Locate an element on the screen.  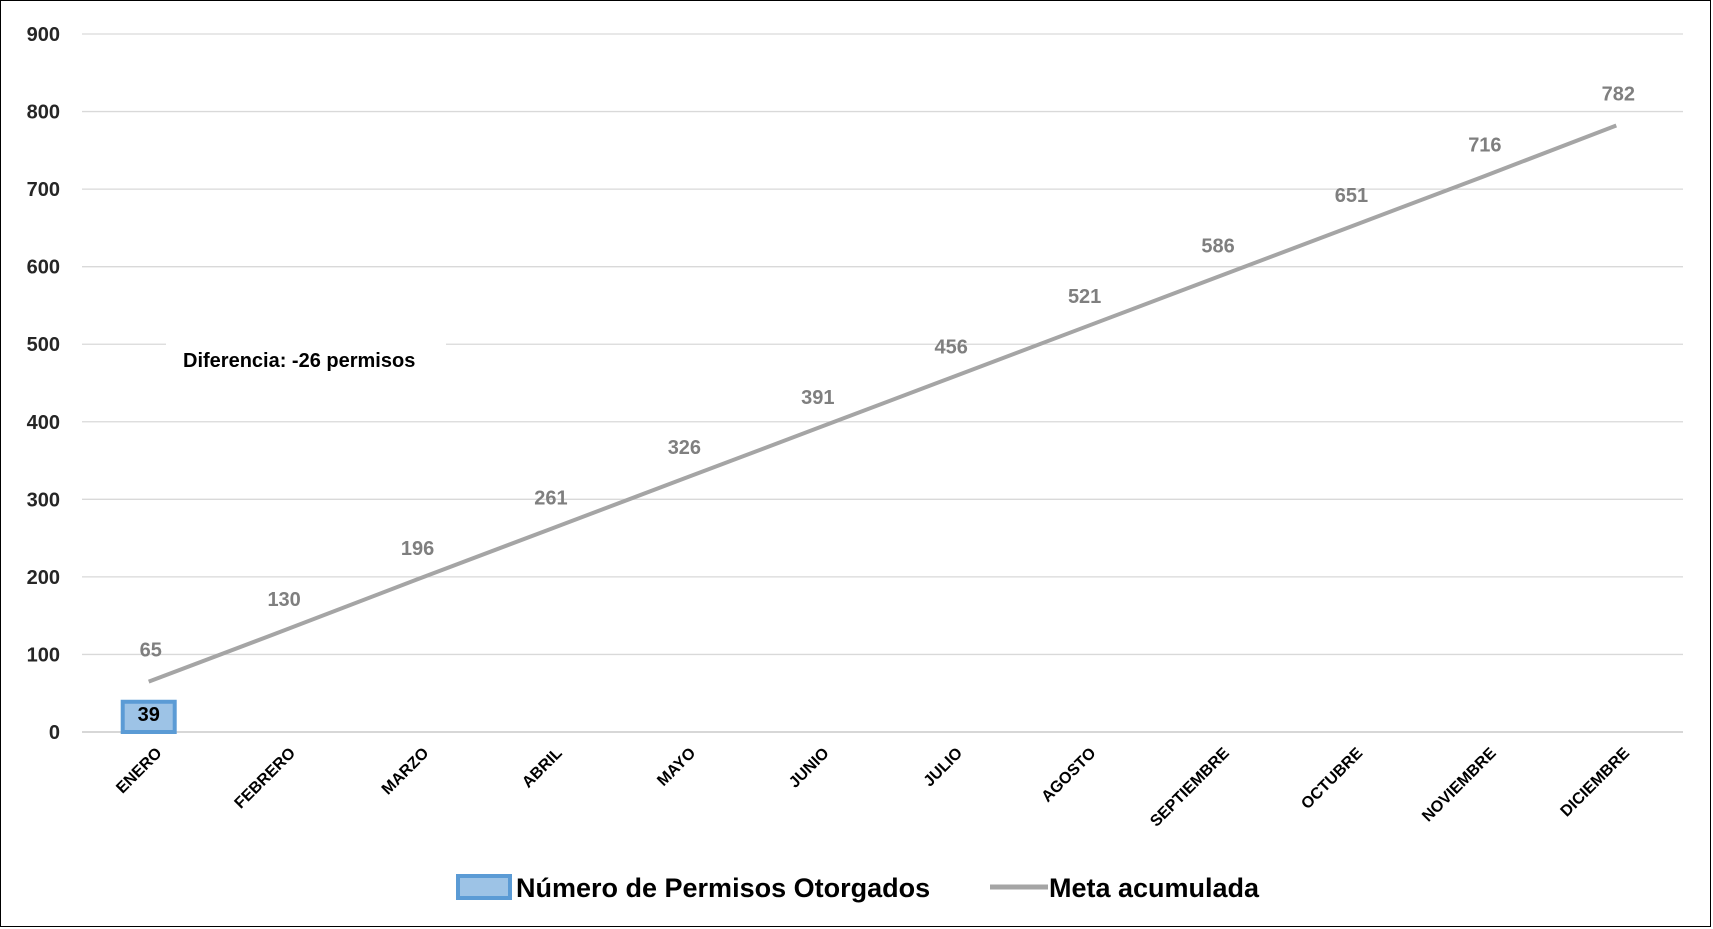
y-tick-label: 200 is located at coordinates (43, 578).